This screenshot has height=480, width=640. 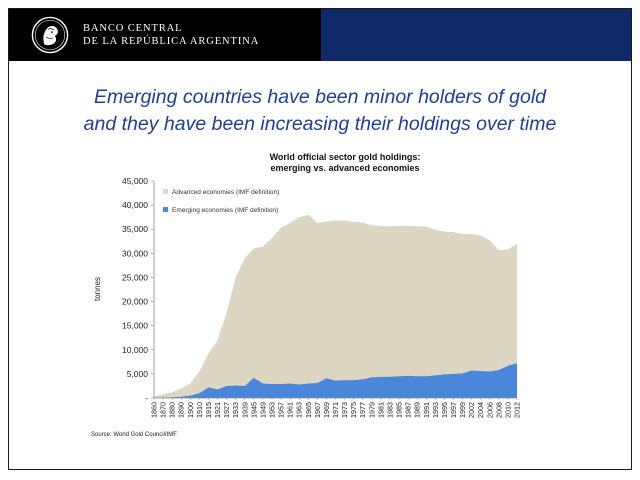 I want to click on y-tick-label: 10,000, so click(x=135, y=350).